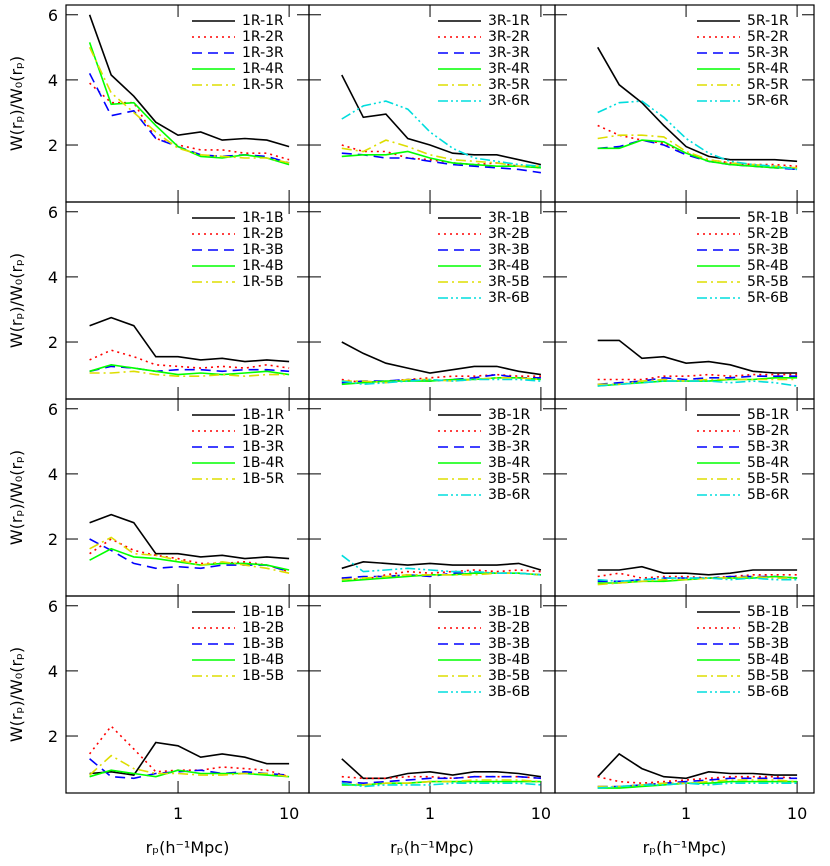 The width and height of the screenshot is (830, 866). What do you see at coordinates (768, 282) in the screenshot?
I see `legend-label: 5R-5B` at bounding box center [768, 282].